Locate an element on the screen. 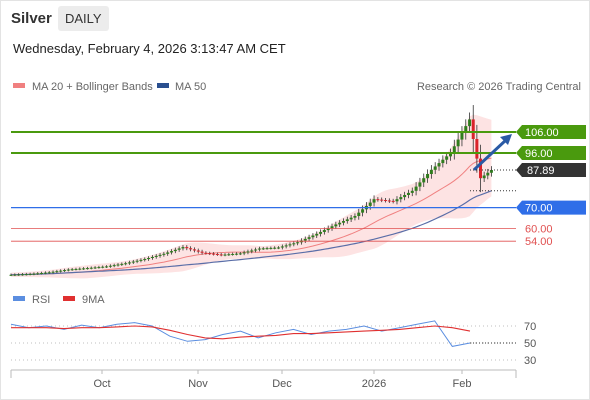 The image size is (590, 400). price-legend: MA 20 + Bollinger Bands MA 50 is located at coordinates (109, 87).